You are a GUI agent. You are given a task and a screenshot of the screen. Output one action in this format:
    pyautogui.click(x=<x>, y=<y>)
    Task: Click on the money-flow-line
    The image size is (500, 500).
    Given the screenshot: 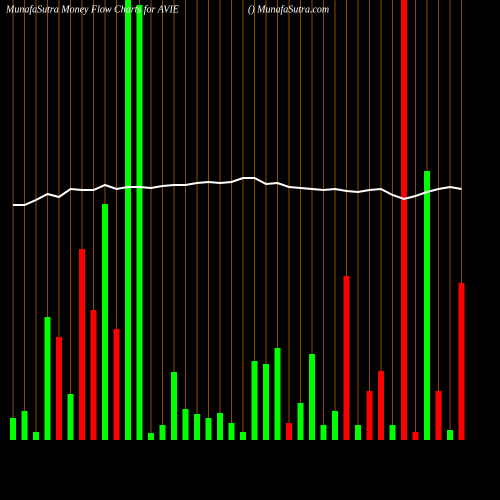 What is the action you would take?
    pyautogui.click(x=237, y=191)
    